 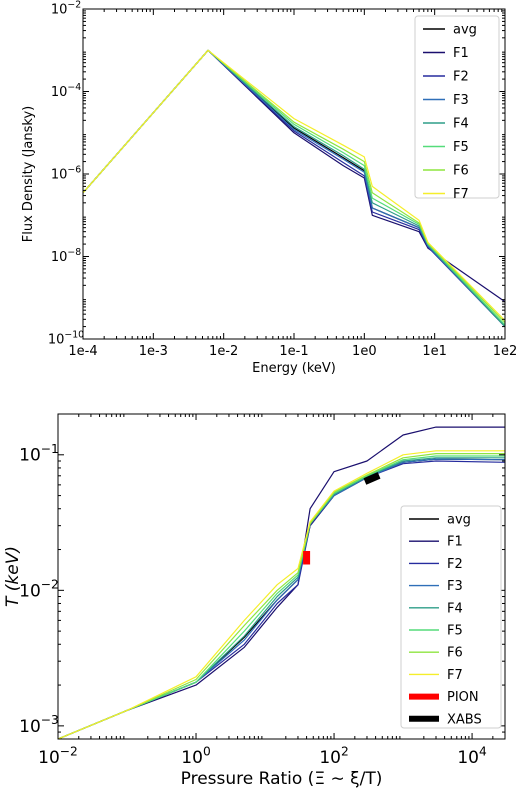 I want to click on legend: avg F1 F2 F3 F4 F5 F6 F7, so click(x=457, y=108).